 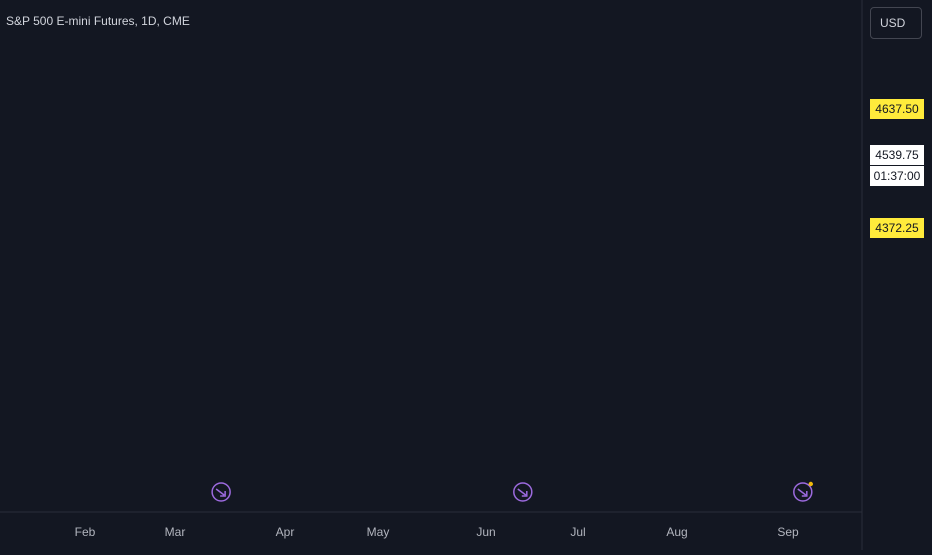 I want to click on time-tick-label: Apr, so click(x=285, y=532).